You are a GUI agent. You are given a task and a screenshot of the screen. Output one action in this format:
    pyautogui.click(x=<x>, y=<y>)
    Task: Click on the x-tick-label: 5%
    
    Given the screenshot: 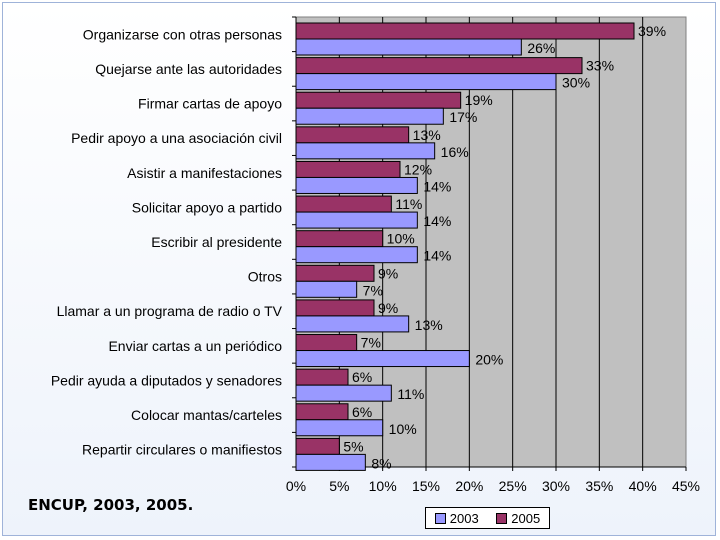 What is the action you would take?
    pyautogui.click(x=339, y=486)
    